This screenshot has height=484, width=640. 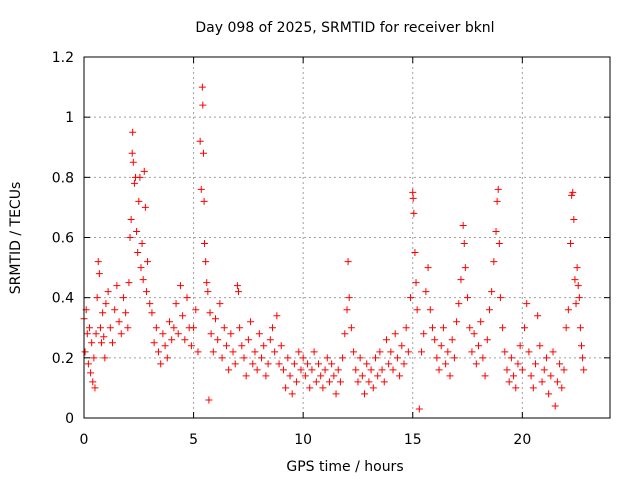 What do you see at coordinates (63, 299) in the screenshot?
I see `y-tick-label: 0.4` at bounding box center [63, 299].